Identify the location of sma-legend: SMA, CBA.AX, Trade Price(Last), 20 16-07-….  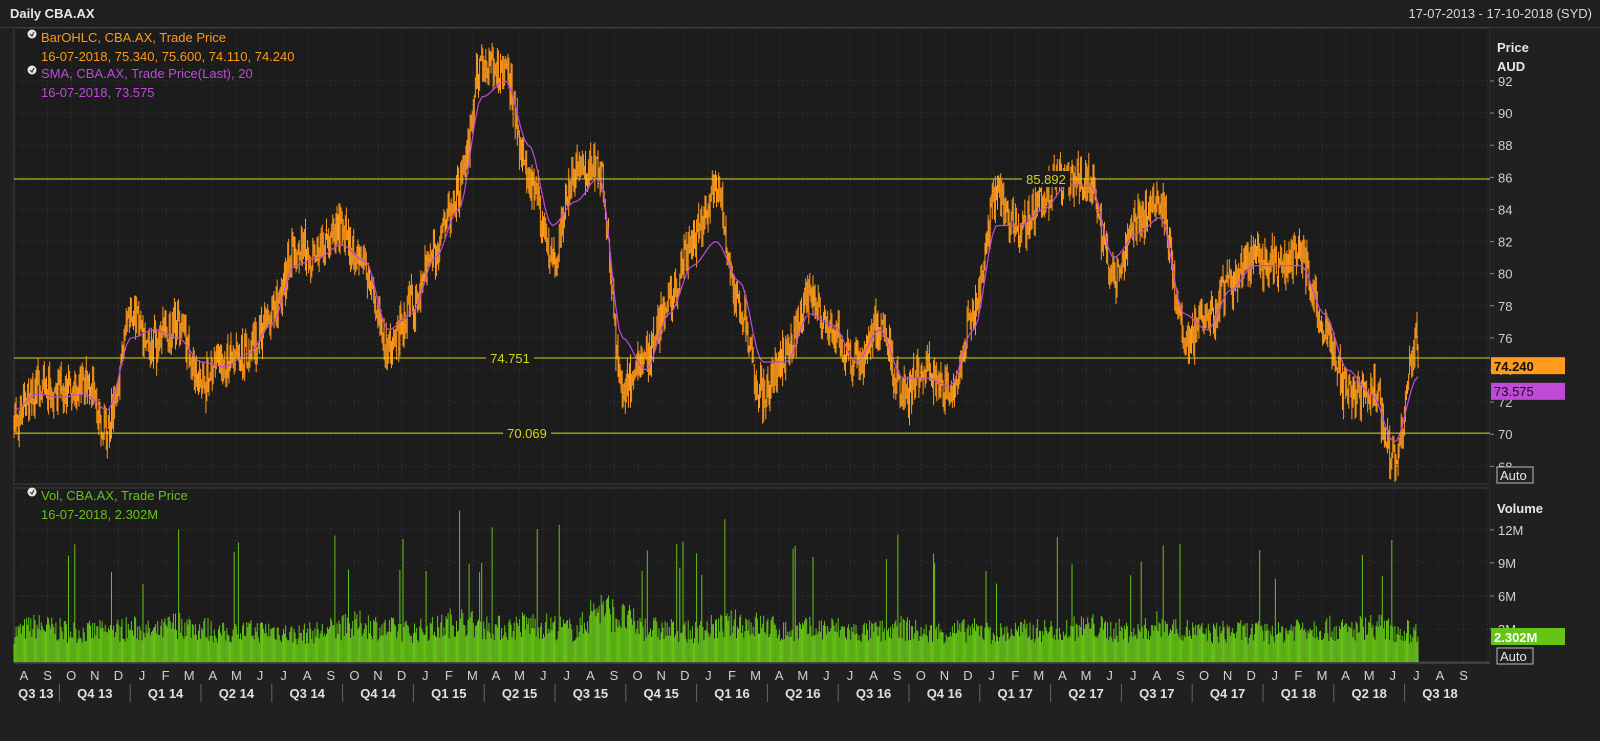
(140, 83).